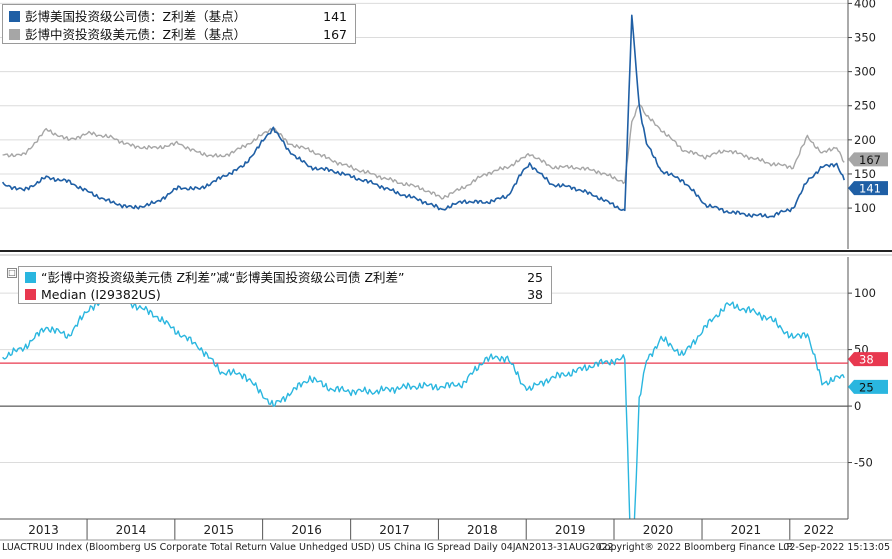 Image resolution: width=892 pixels, height=559 pixels. I want to click on ytick-label-p0-300: 300, so click(865, 72).